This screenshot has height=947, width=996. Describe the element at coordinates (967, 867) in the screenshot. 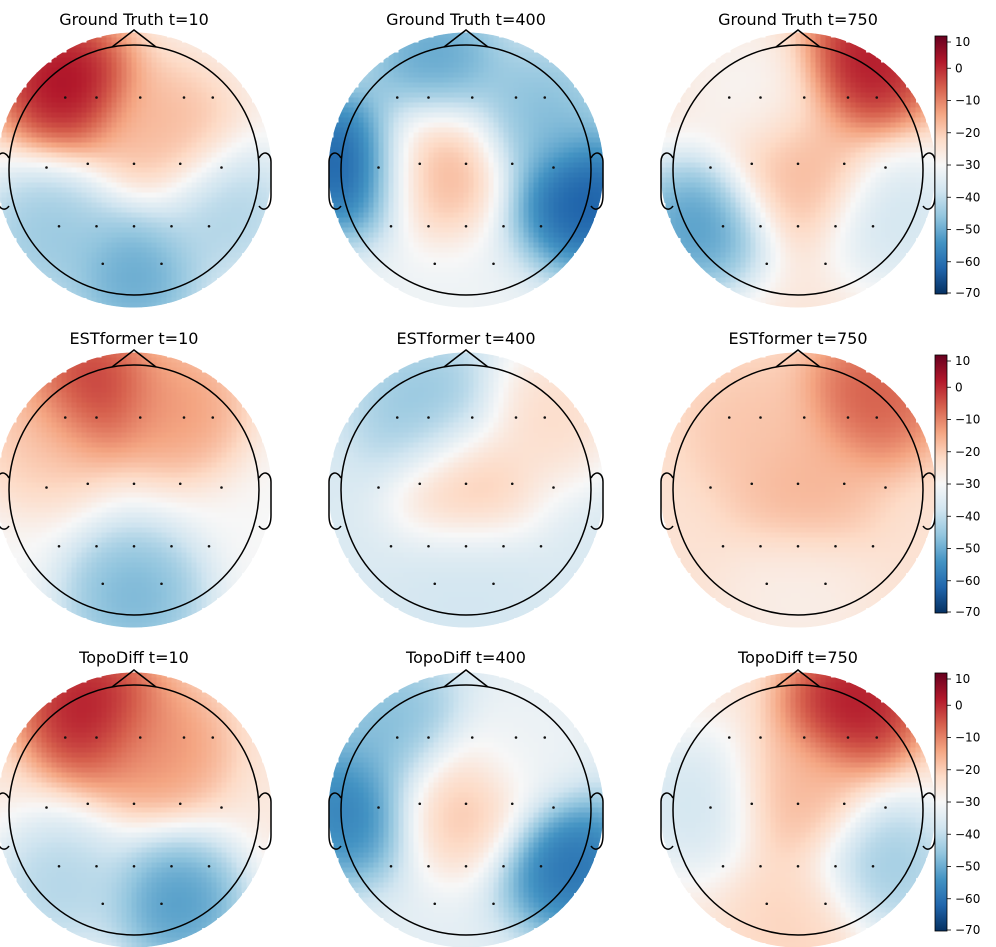

I see `colorbar-tick-label: −50` at that location.